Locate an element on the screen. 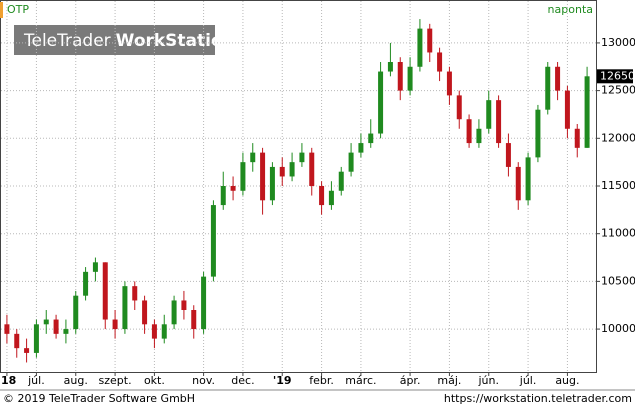 The height and width of the screenshot is (408, 635). footer-url: https://workstation.teletrader.com is located at coordinates (538, 398).